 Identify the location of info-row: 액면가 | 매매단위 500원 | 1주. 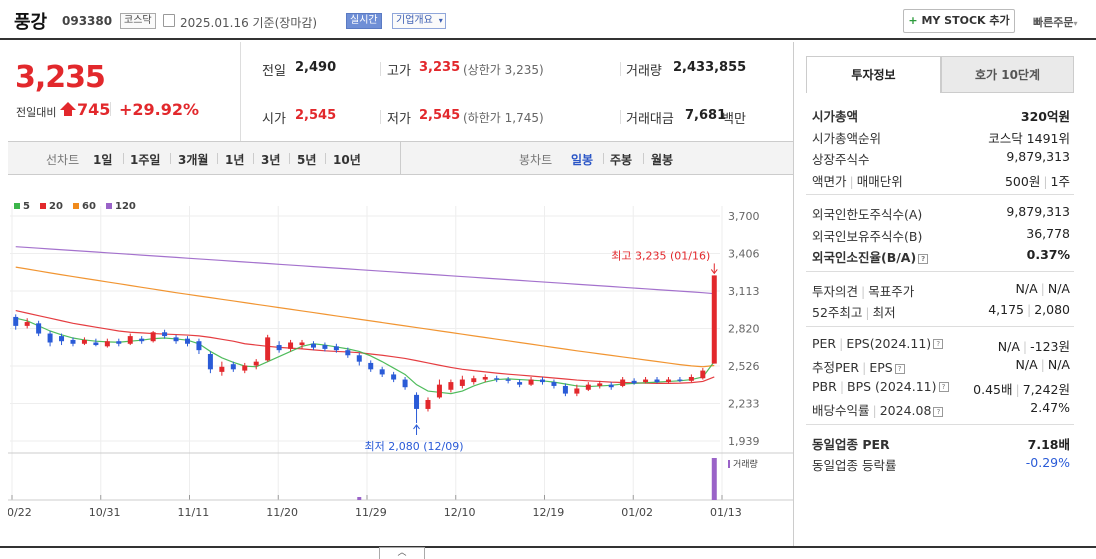
(941, 179).